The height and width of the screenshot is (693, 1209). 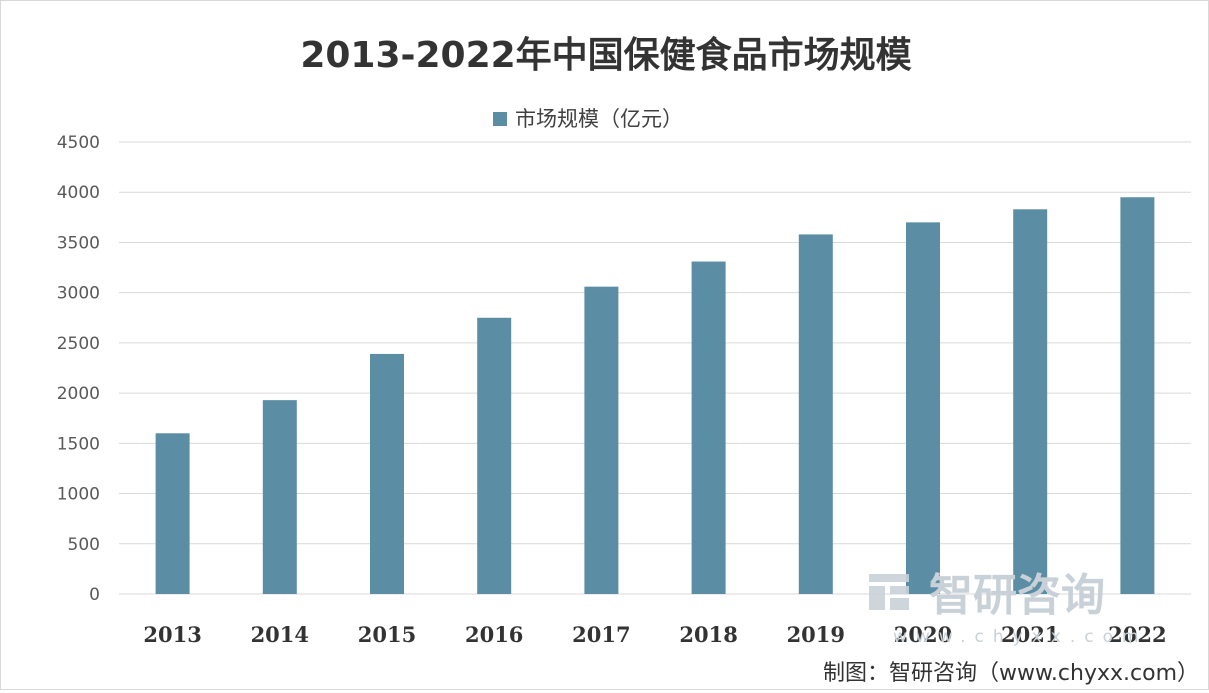 I want to click on x-tick-label: 2014, so click(x=280, y=634).